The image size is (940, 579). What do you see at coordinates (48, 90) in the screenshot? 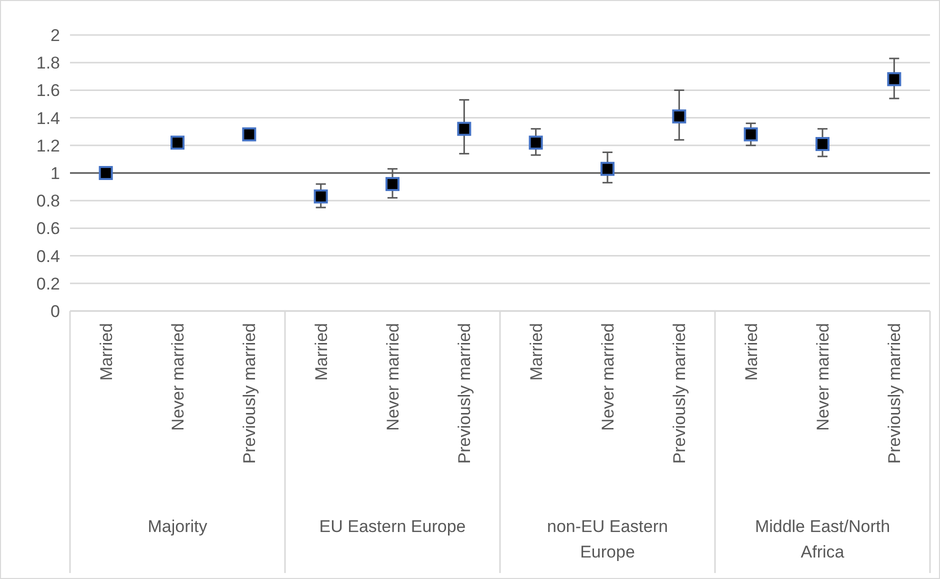
I see `y-tick-label: 1.6` at bounding box center [48, 90].